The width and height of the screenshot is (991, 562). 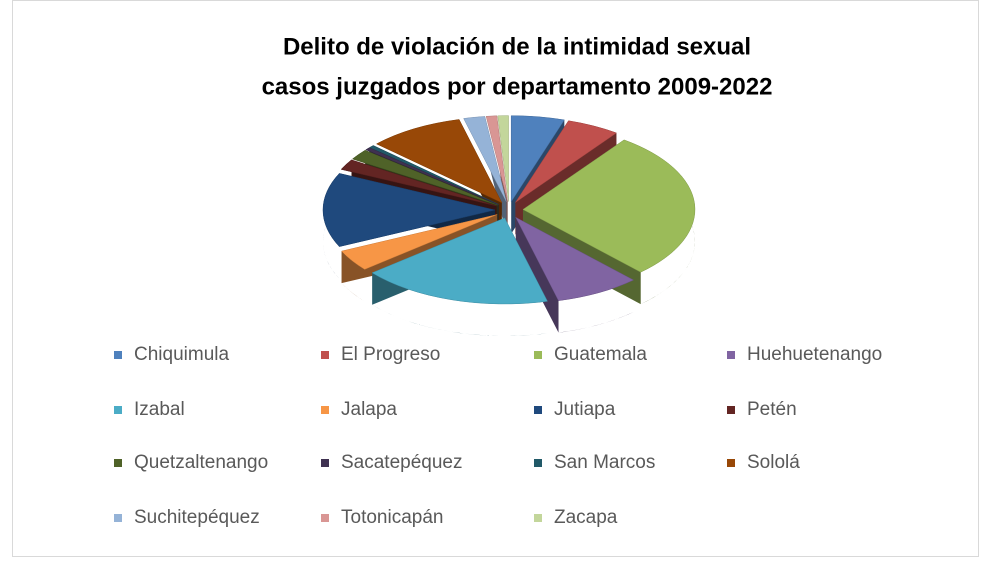 What do you see at coordinates (392, 517) in the screenshot?
I see `legend-label: Totonicapán` at bounding box center [392, 517].